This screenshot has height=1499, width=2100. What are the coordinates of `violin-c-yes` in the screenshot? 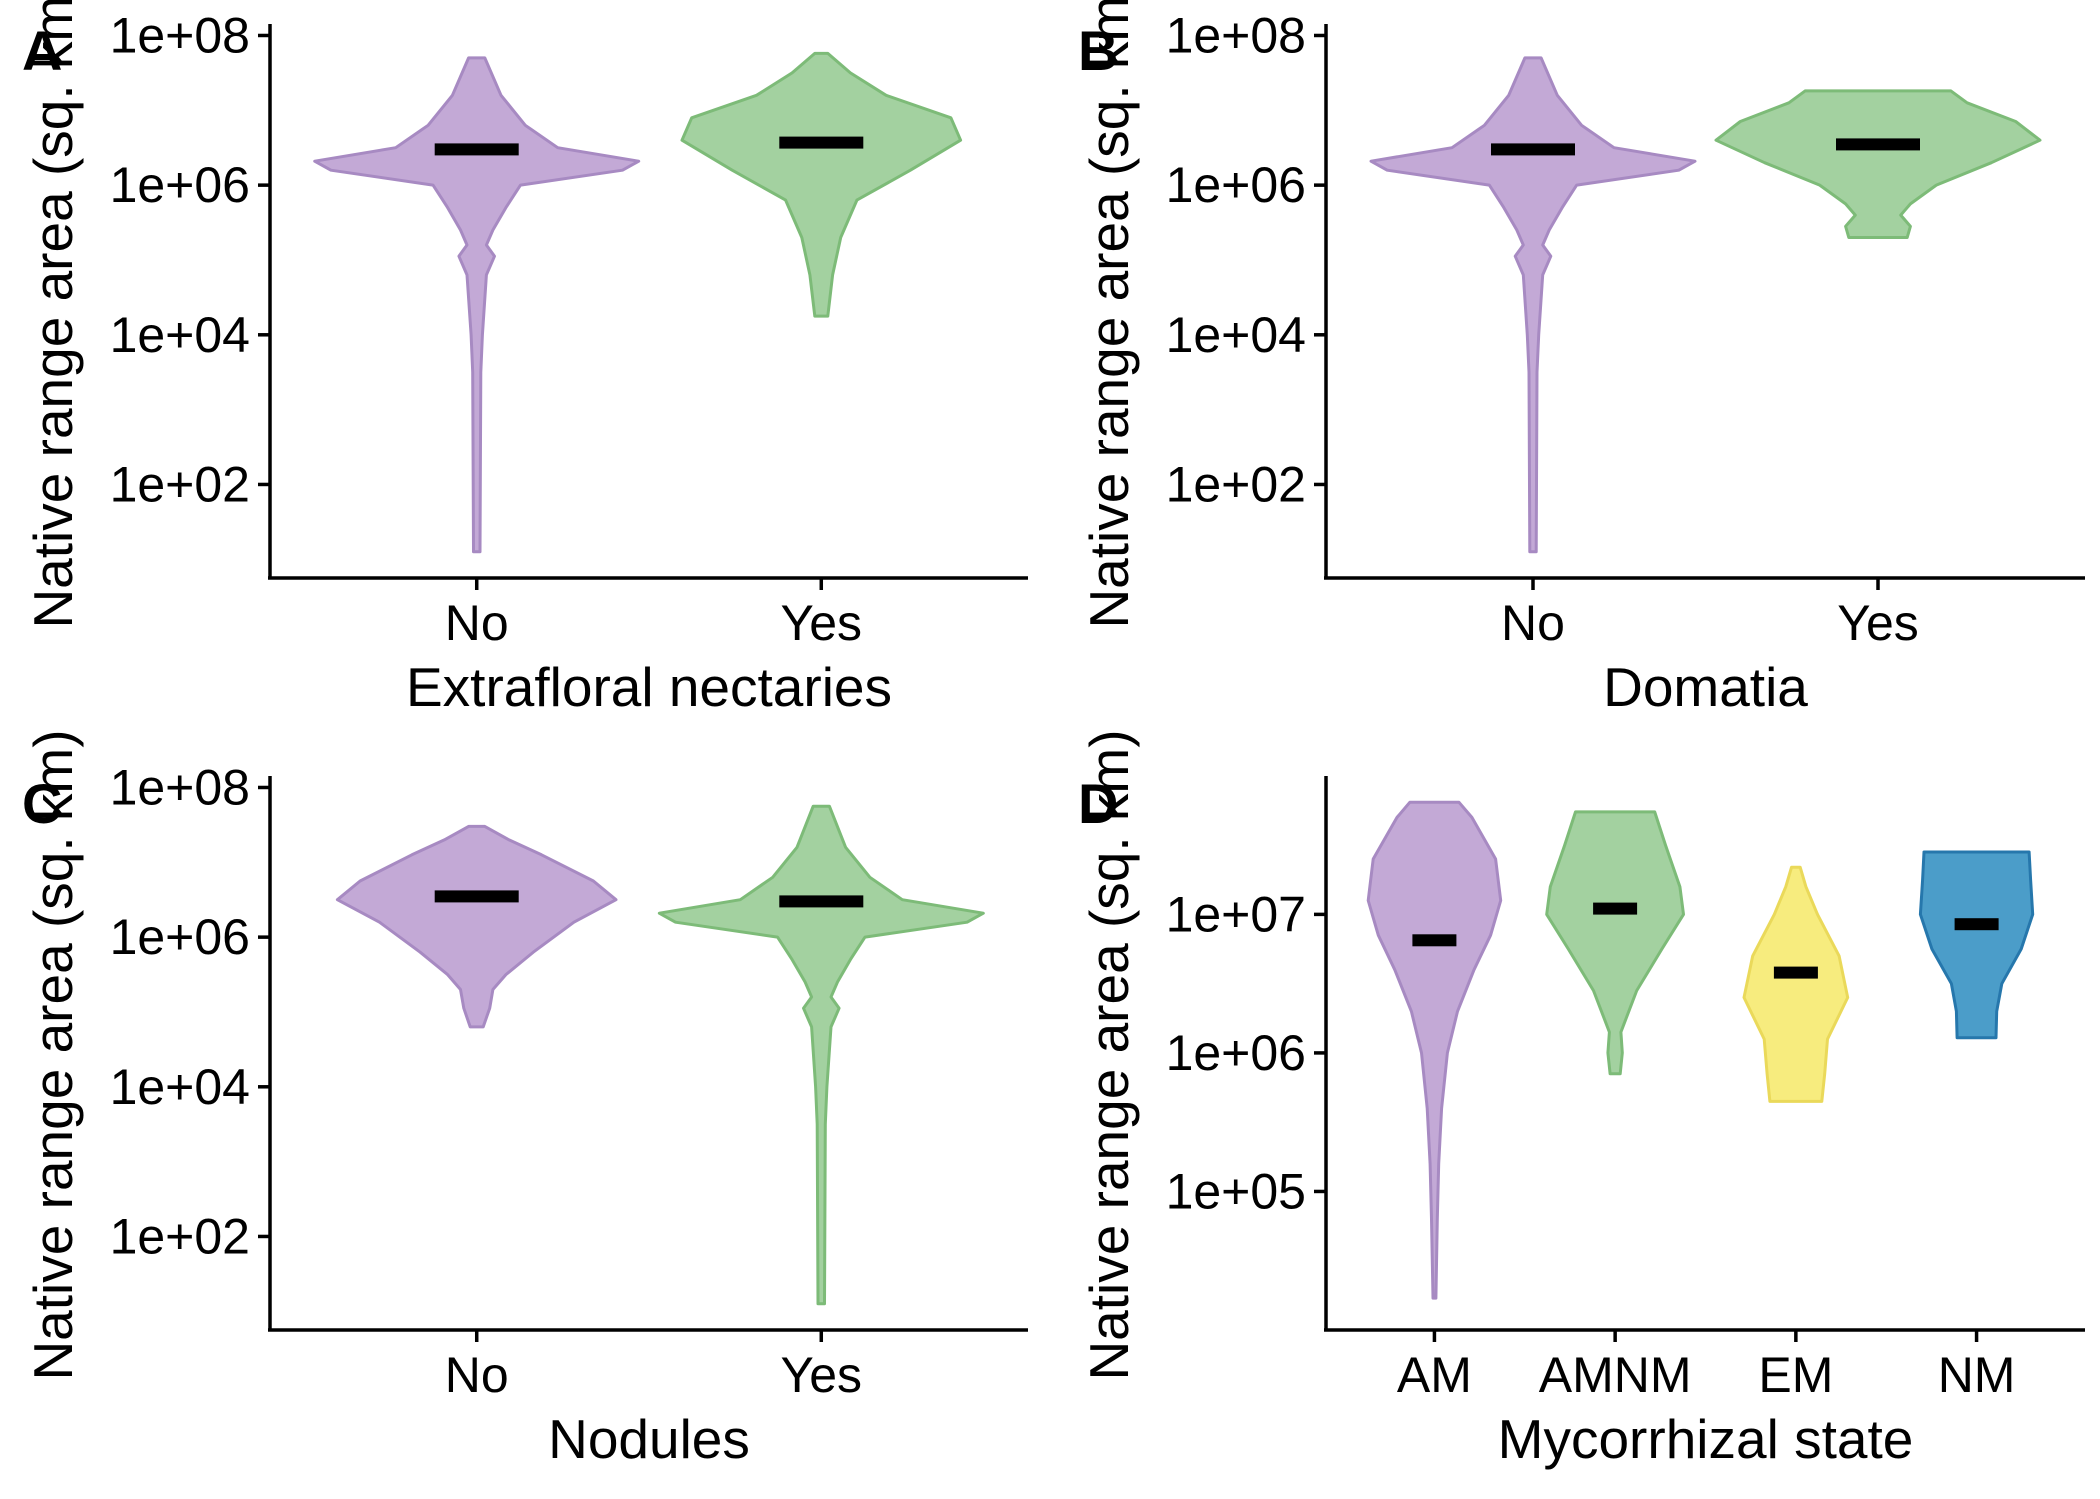 It's located at (821, 1055).